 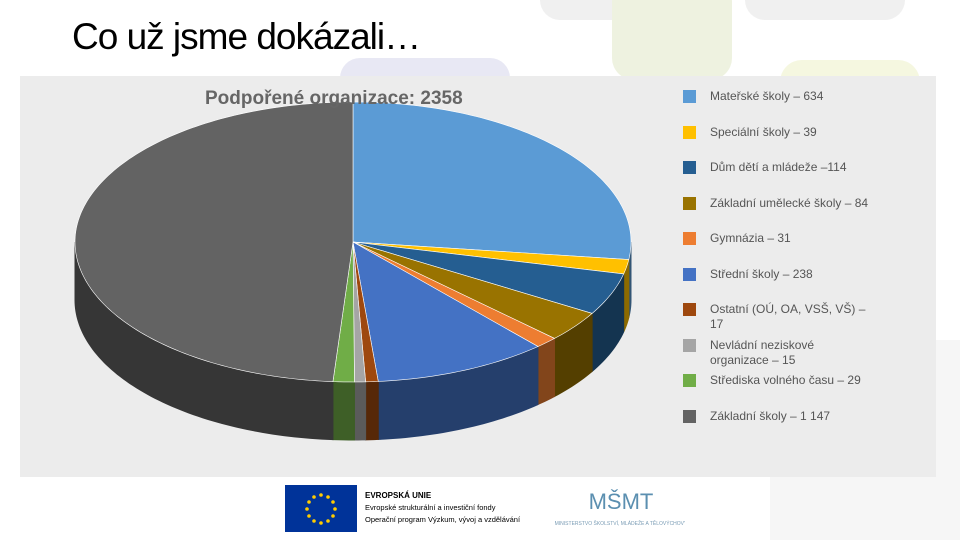 I want to click on legend-label: Nevládní neziskové organizace – 15, so click(x=762, y=352).